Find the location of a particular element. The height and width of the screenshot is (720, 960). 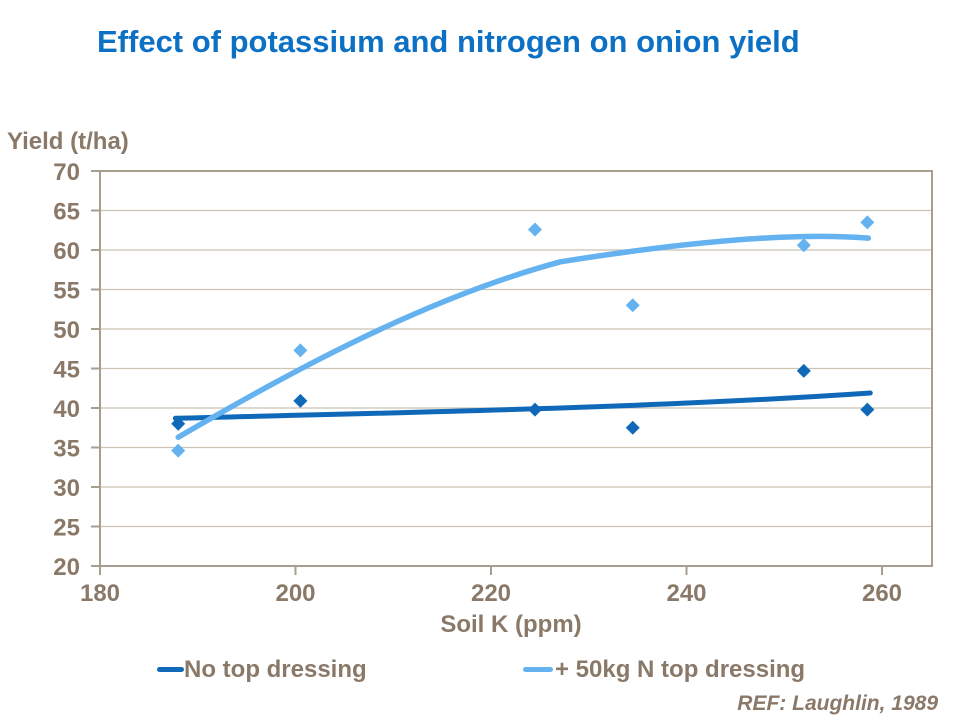

y-tick-label: 40 is located at coordinates (66, 409).